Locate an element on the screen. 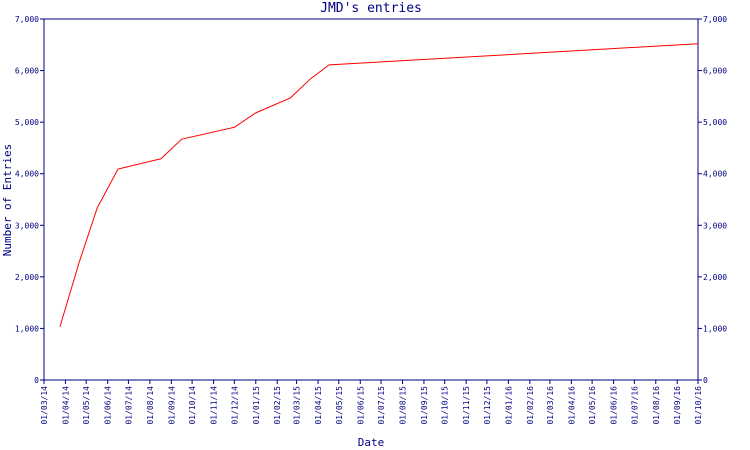 The width and height of the screenshot is (750, 450). x-tick-label: 01/03/15 is located at coordinates (297, 405).